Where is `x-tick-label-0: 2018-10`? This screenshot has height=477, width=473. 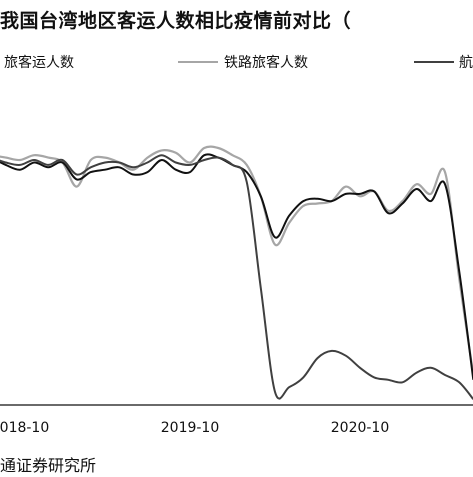
x-tick-label-0: 2018-10 is located at coordinates (24, 428).